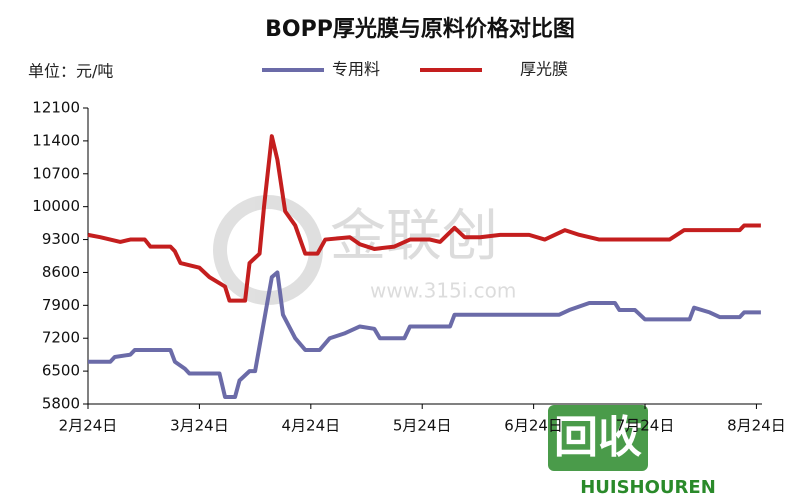  What do you see at coordinates (533, 426) in the screenshot?
I see `x-tick-label: 6月24日` at bounding box center [533, 426].